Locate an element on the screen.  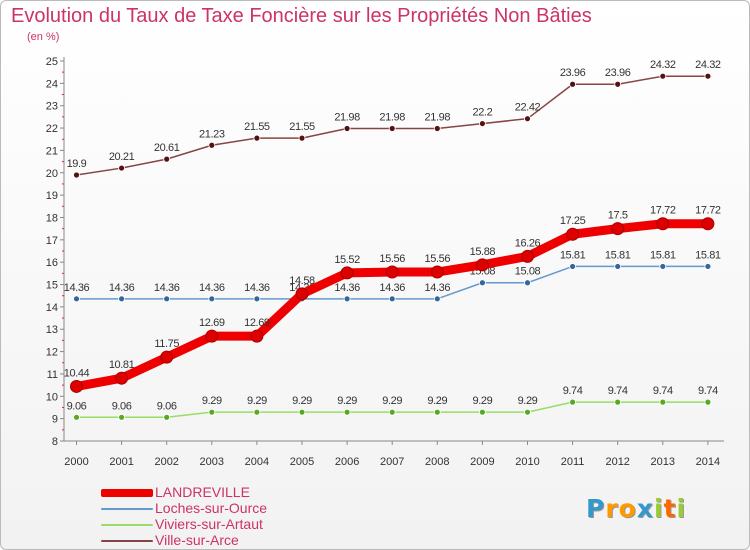
y-tick-label: 16 is located at coordinates (52, 263).